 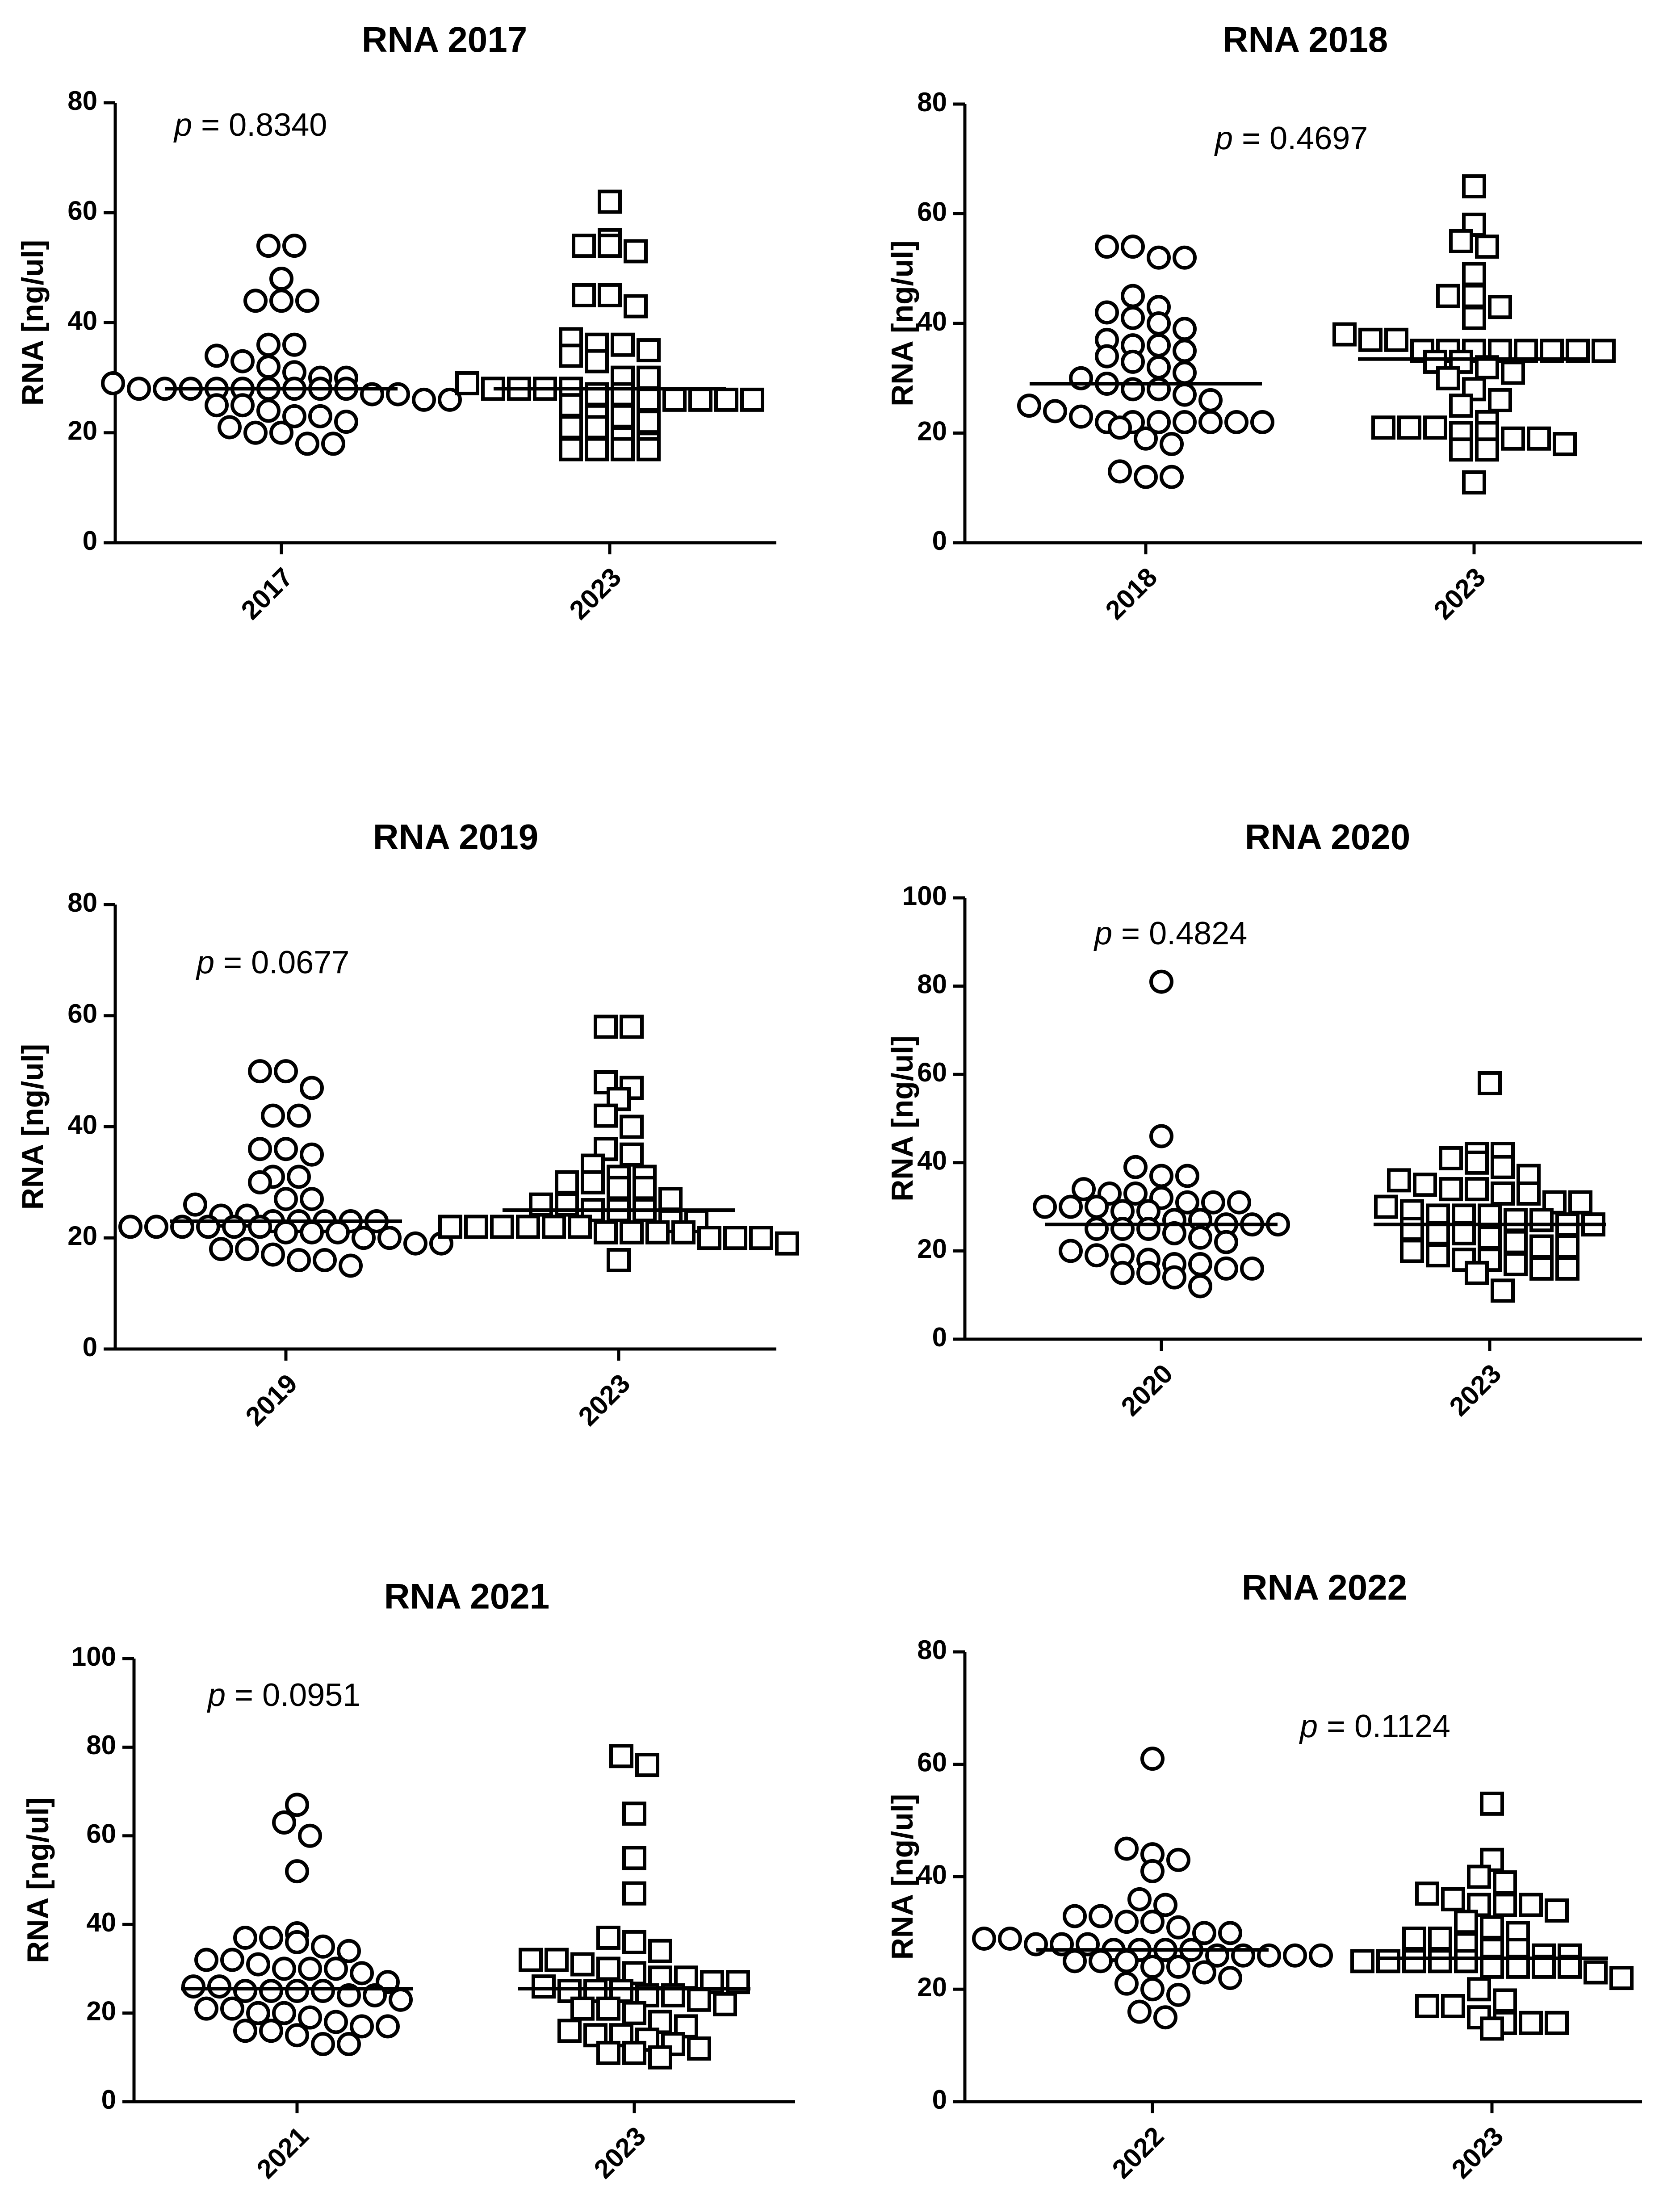 What do you see at coordinates (101, 1834) in the screenshot?
I see `y-tick-label: 60` at bounding box center [101, 1834].